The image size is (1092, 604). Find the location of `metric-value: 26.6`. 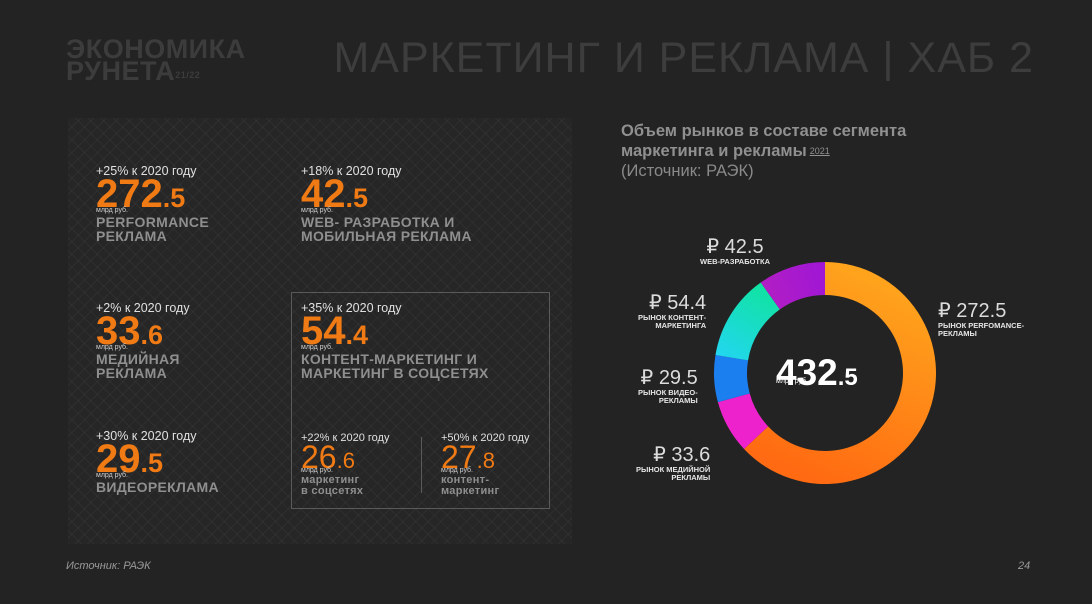

metric-value: 26.6 is located at coordinates (328, 457).